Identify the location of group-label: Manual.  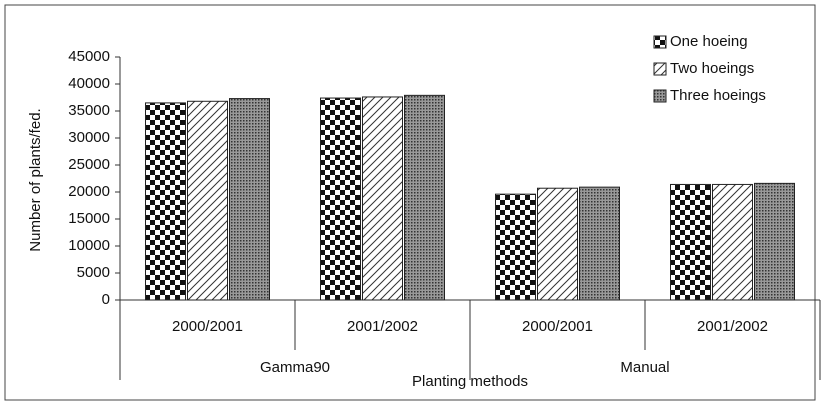
(644, 367).